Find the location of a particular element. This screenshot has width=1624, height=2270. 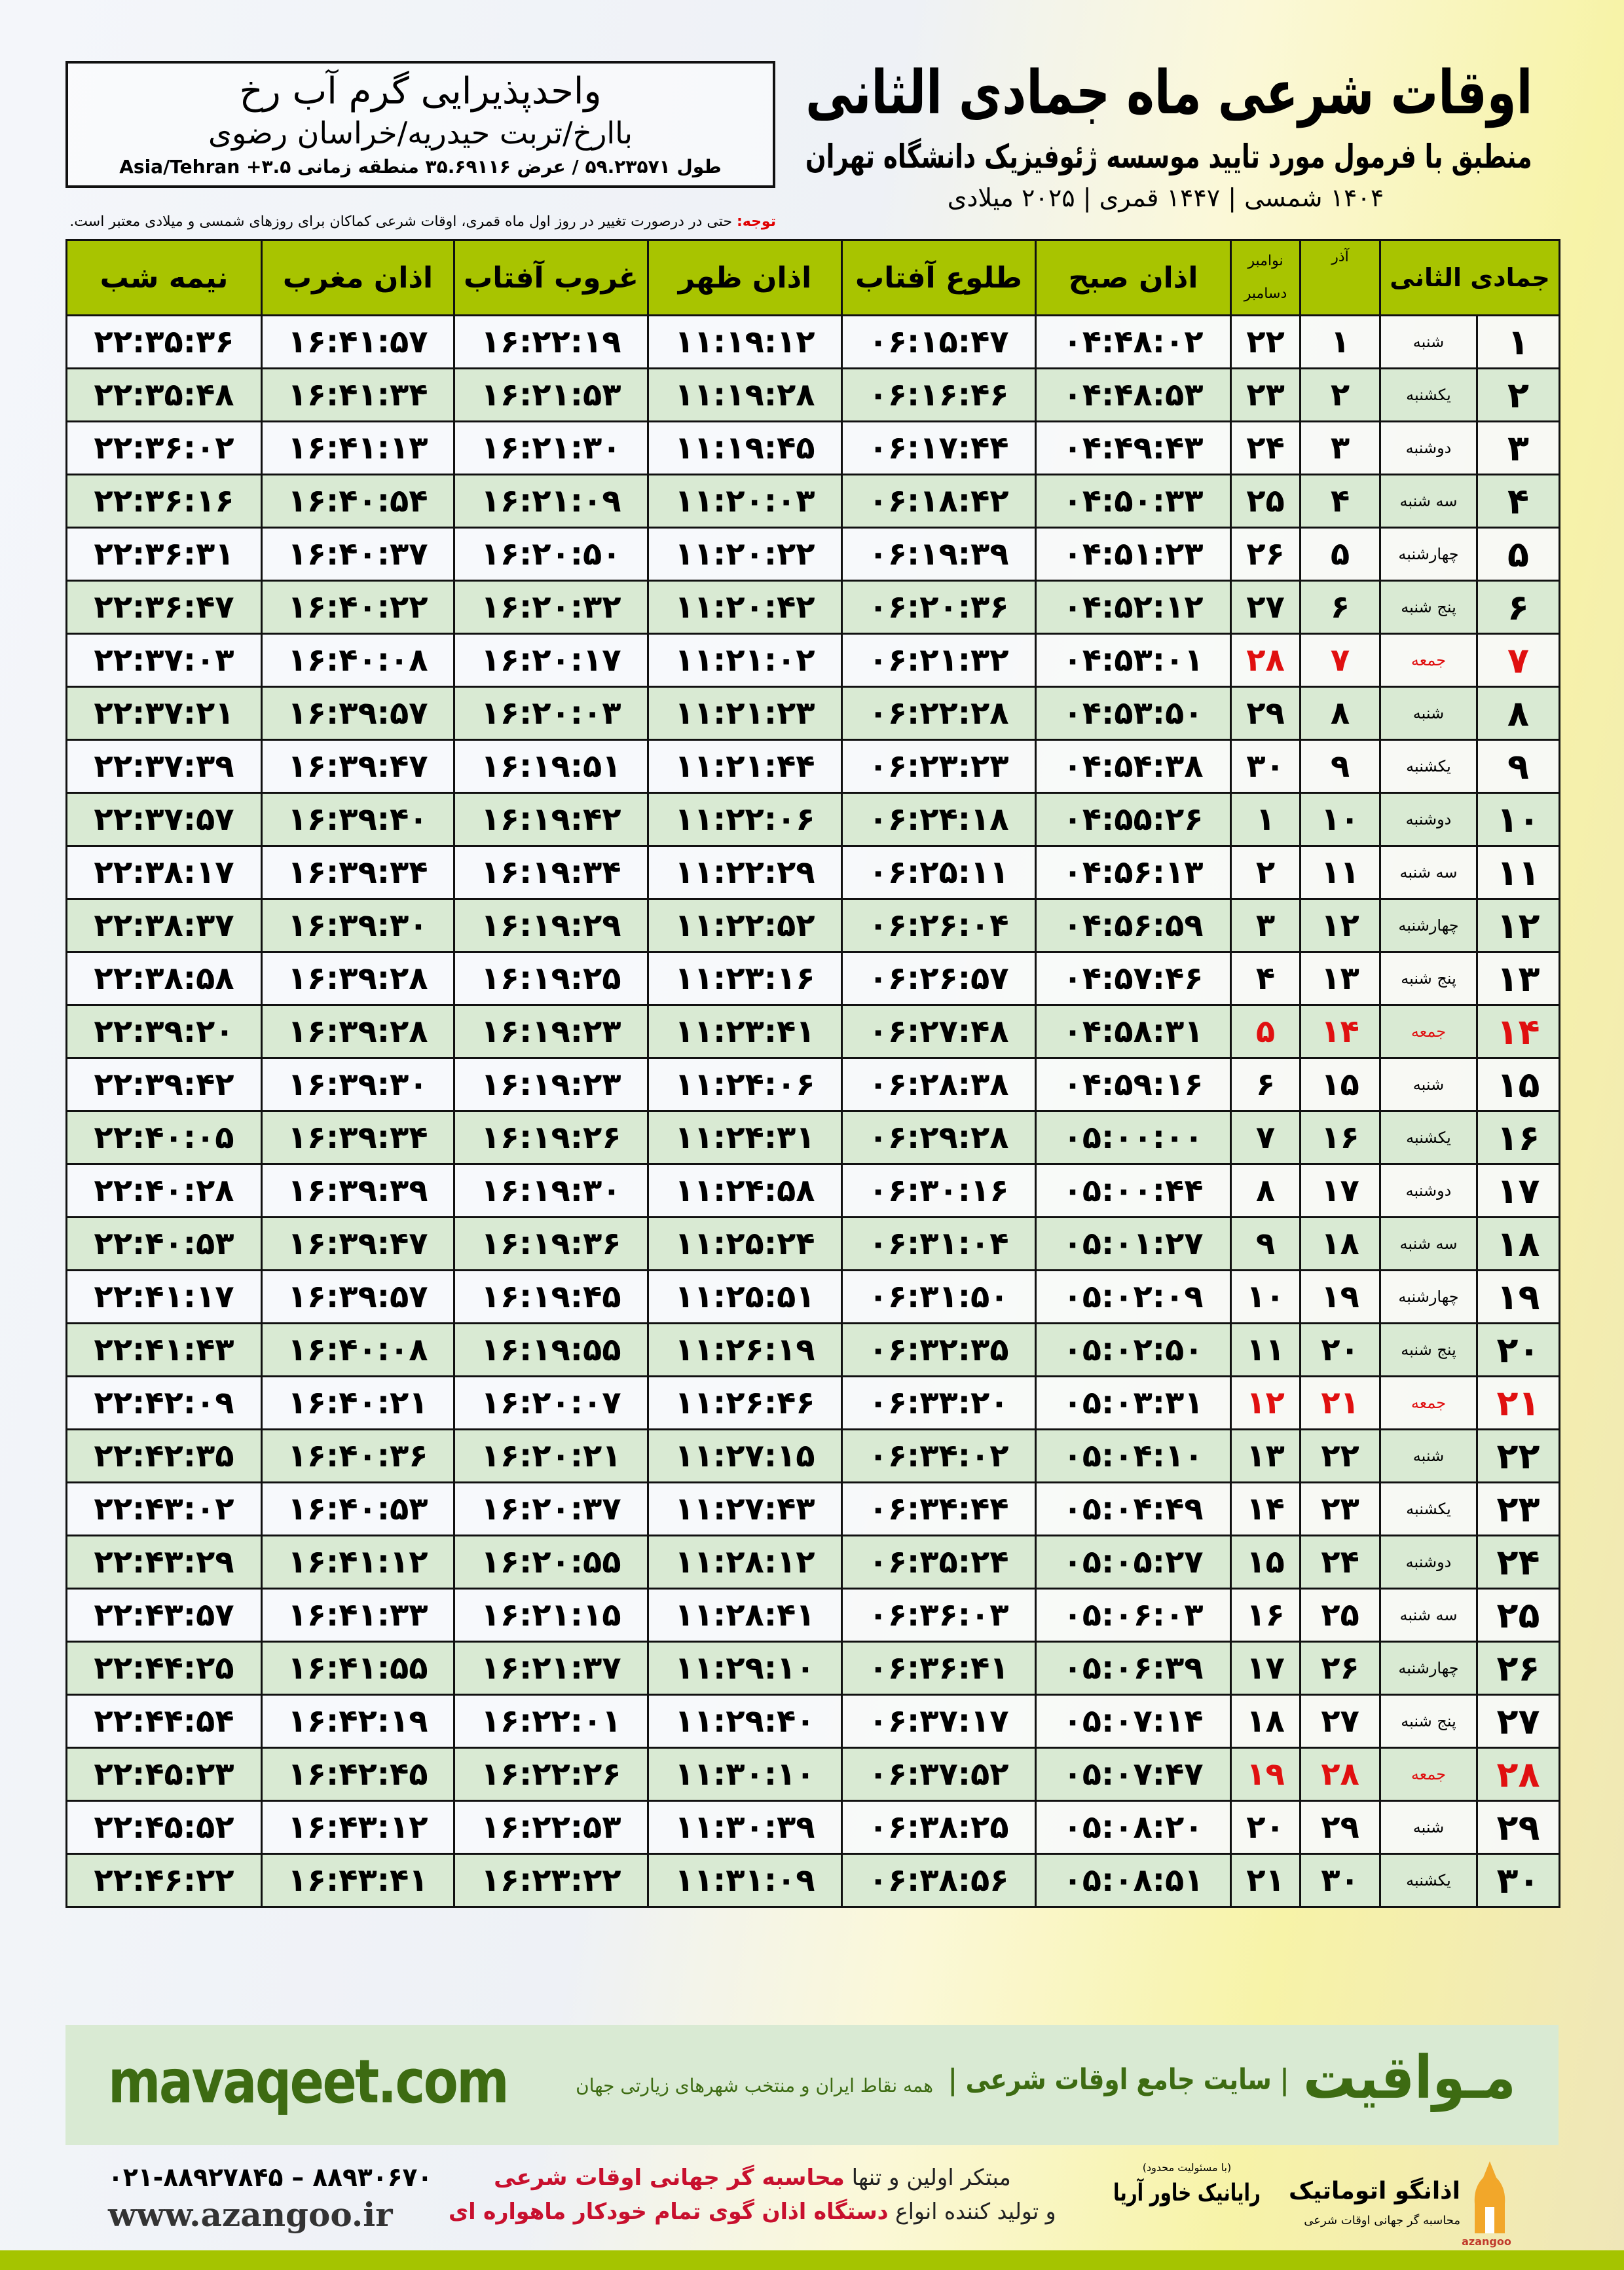

weekday: دوشنبه is located at coordinates (1428, 447).